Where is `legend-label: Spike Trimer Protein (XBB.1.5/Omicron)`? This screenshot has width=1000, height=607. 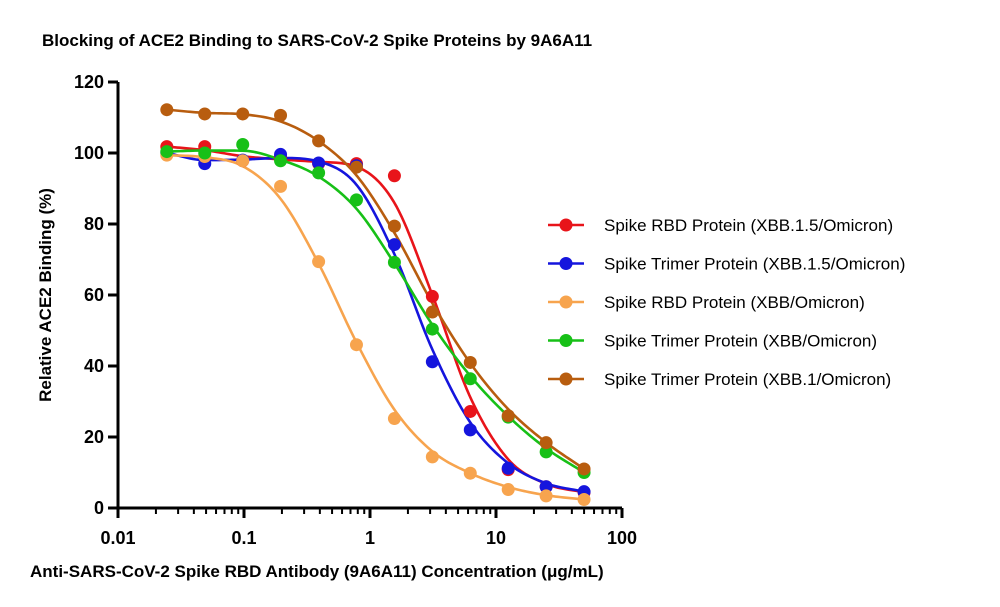 legend-label: Spike Trimer Protein (XBB.1.5/Omicron) is located at coordinates (754, 264).